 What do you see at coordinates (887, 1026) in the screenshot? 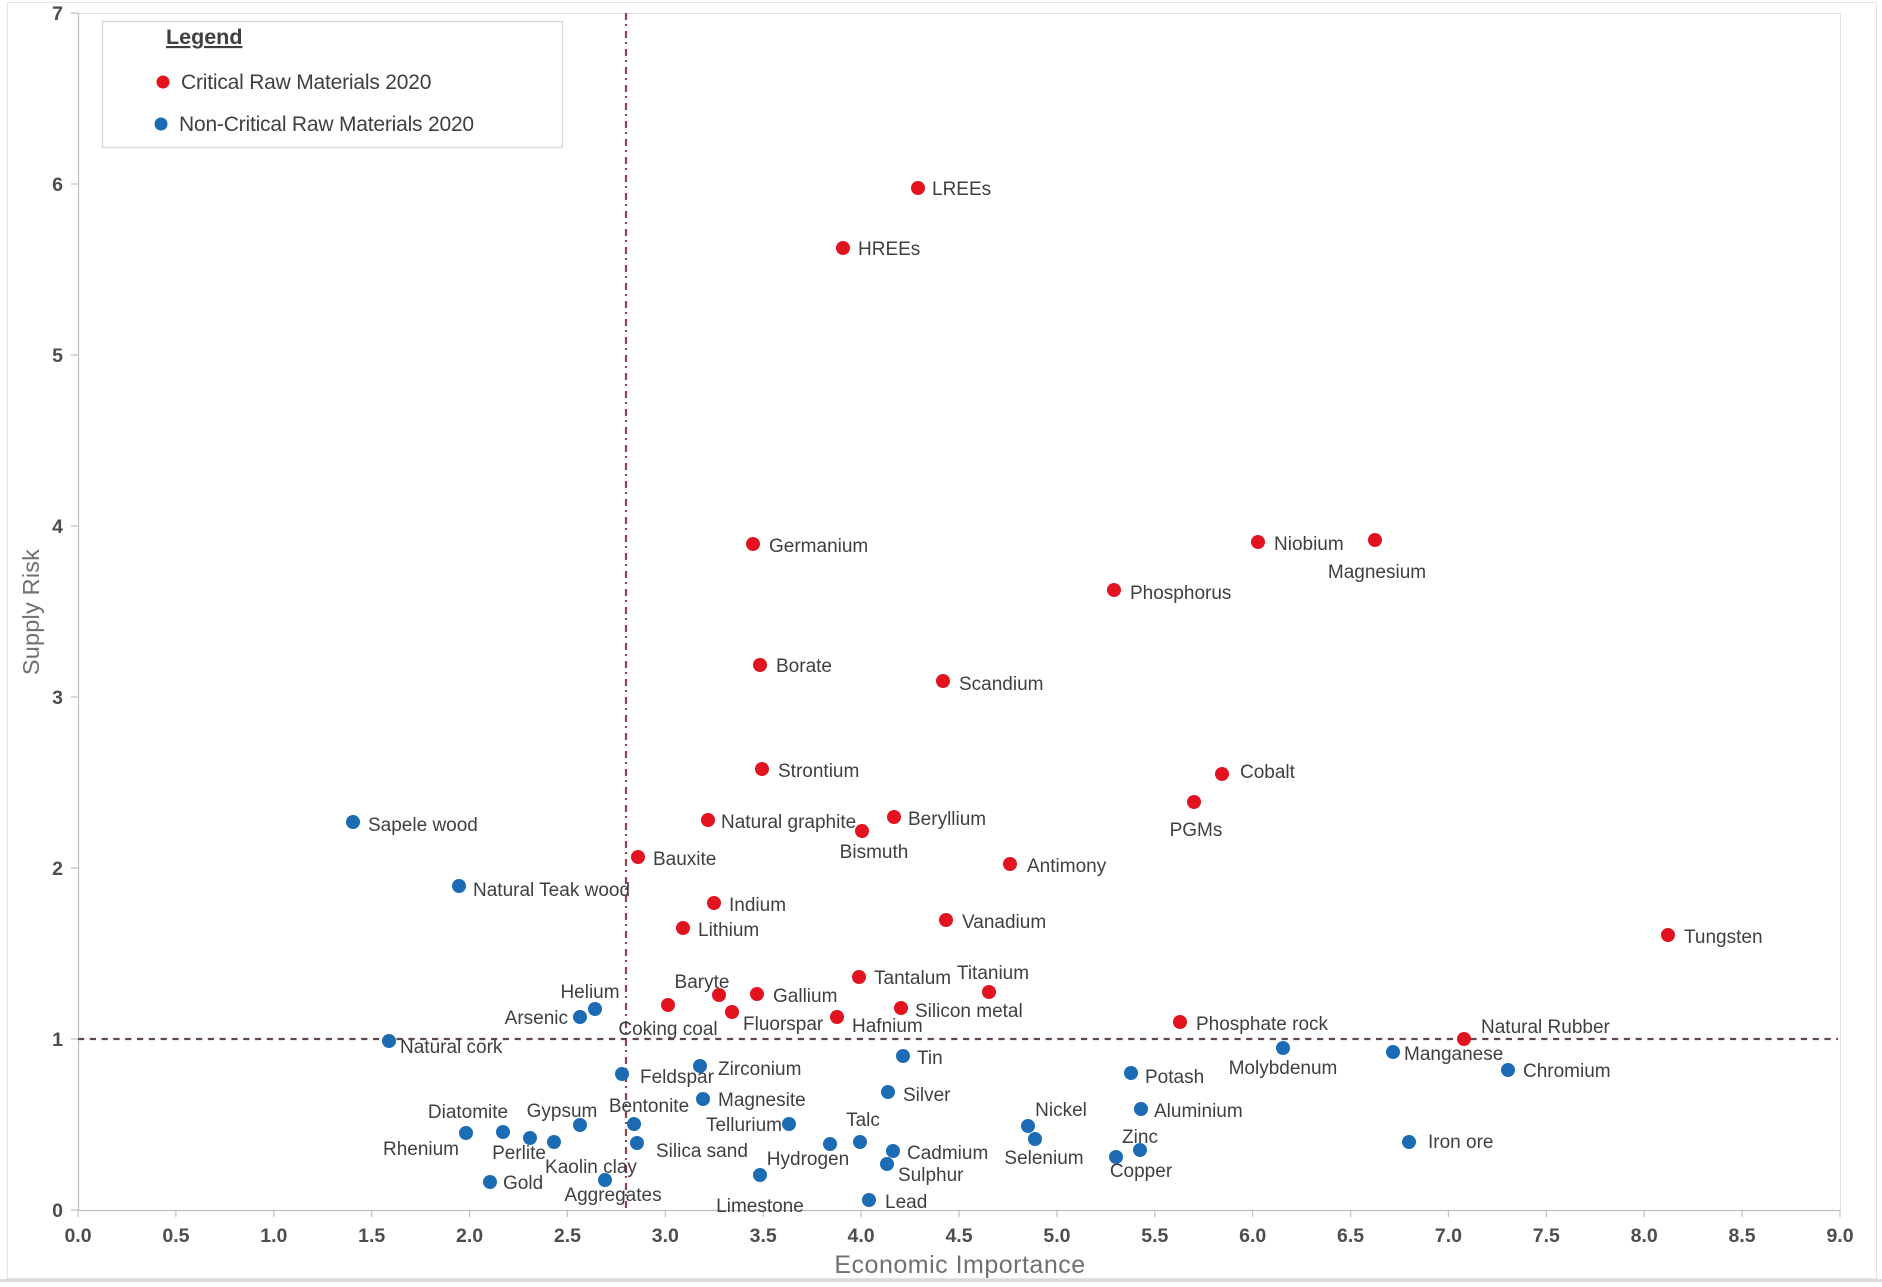
I see `svg-text: Hafnium` at bounding box center [887, 1026].